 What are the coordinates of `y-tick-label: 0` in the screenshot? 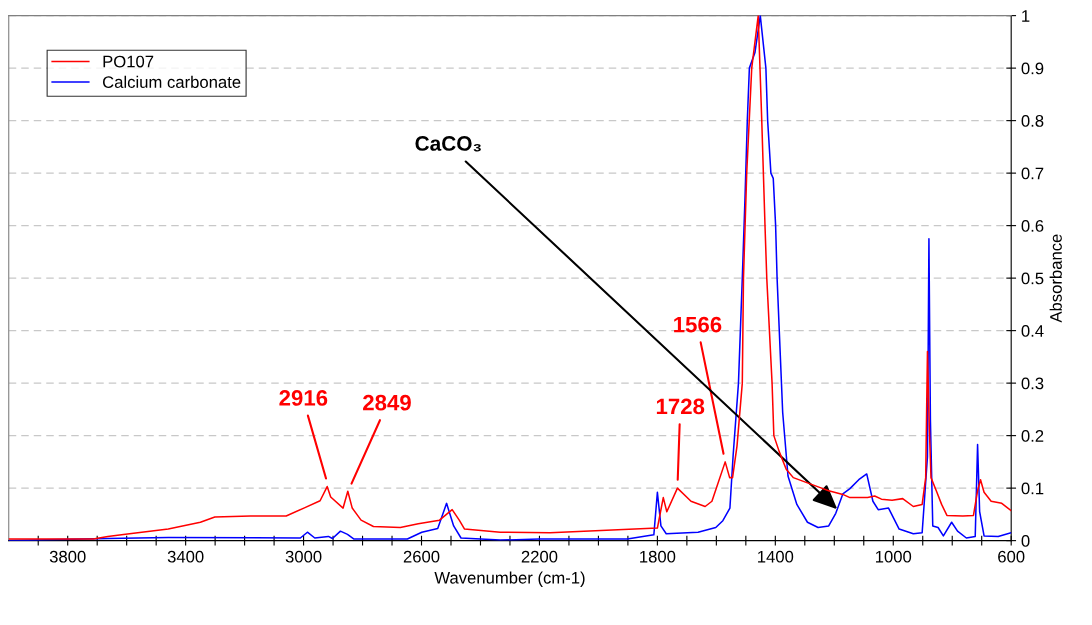 It's located at (1025, 541).